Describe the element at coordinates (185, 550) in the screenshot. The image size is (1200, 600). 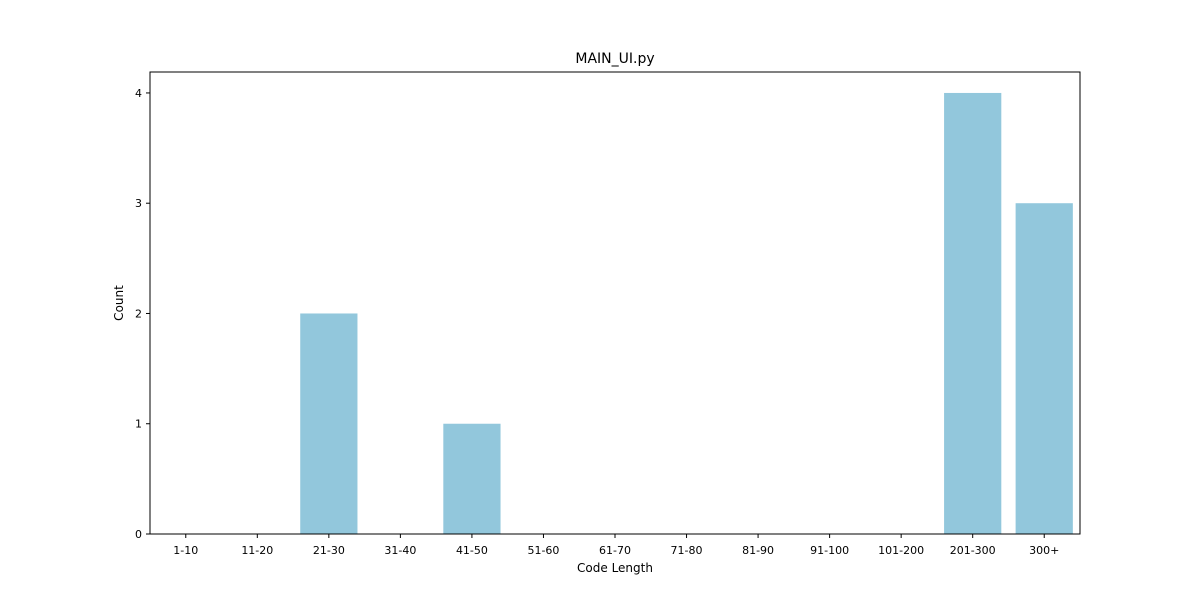
I see `x-tick-label: 1-10` at that location.